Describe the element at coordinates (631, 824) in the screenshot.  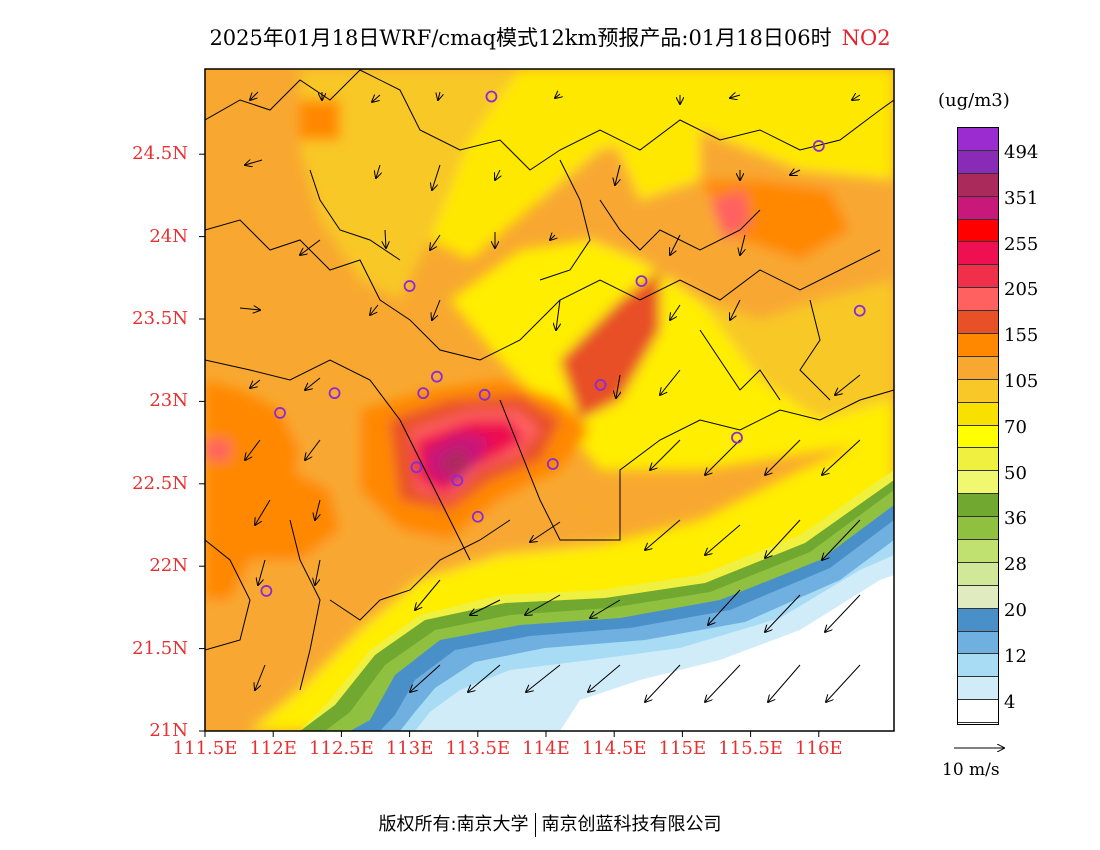
I see `copyright-org2: 南京创蓝科技有限公司` at that location.